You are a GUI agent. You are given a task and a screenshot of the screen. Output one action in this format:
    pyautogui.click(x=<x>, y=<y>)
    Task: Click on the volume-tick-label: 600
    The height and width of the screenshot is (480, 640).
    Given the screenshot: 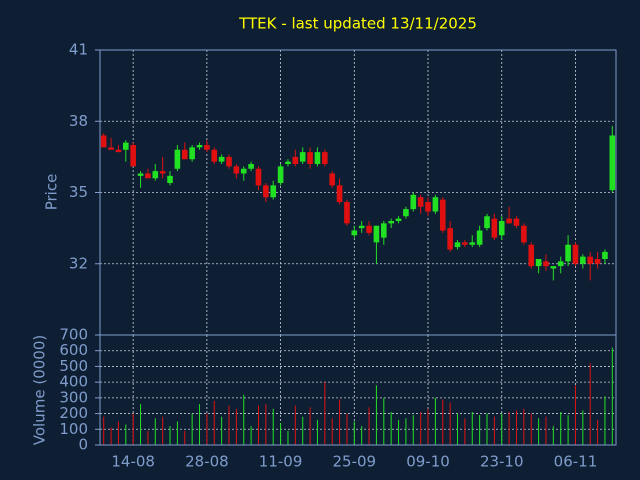 What is the action you would take?
    pyautogui.click(x=73, y=350)
    